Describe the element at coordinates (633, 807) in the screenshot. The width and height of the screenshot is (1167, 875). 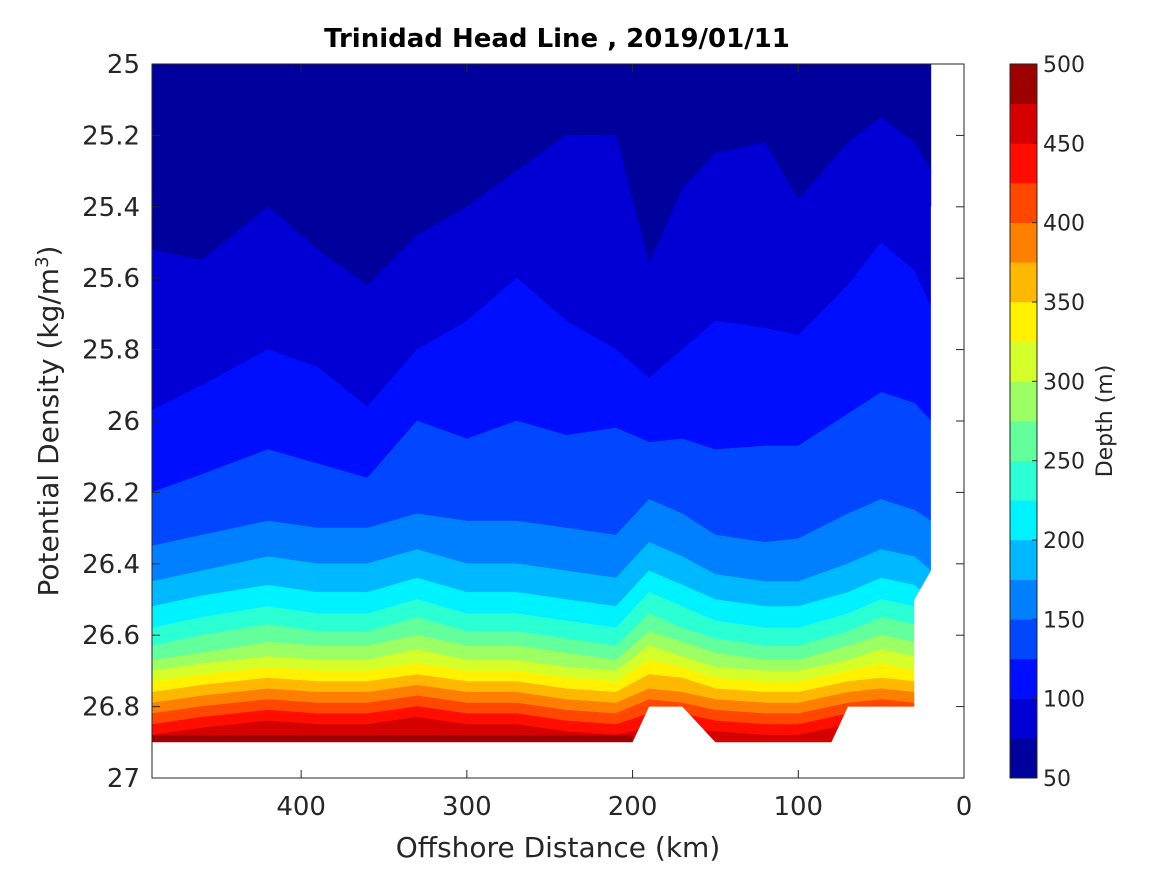
I see `x-tick-label: 200` at that location.